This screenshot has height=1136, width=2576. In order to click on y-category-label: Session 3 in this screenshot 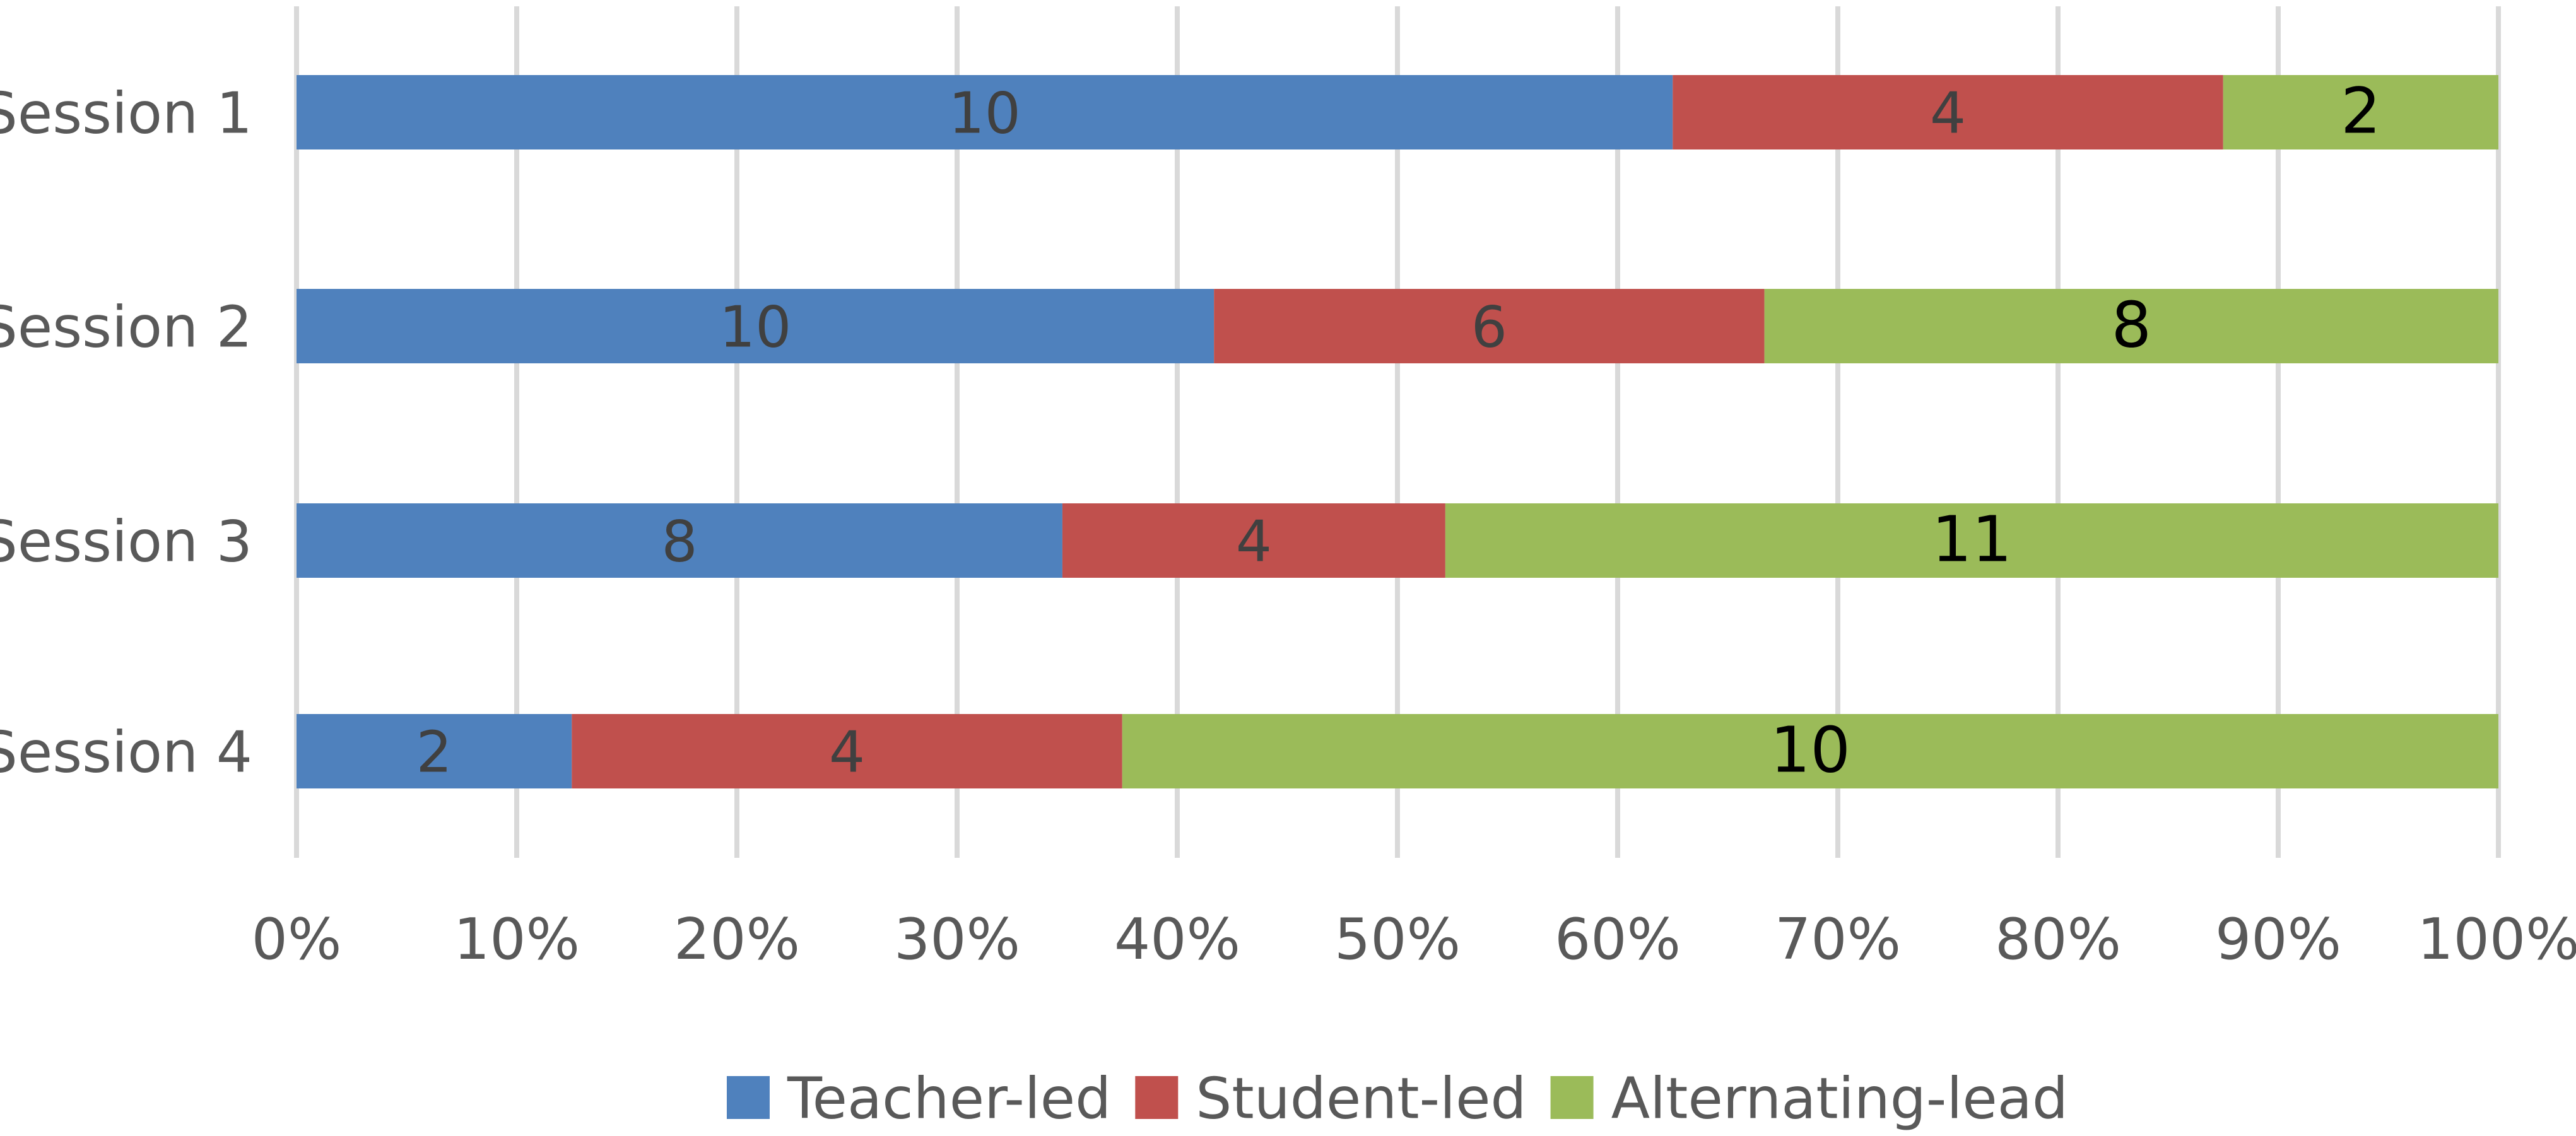, I will do `click(126, 541)`.